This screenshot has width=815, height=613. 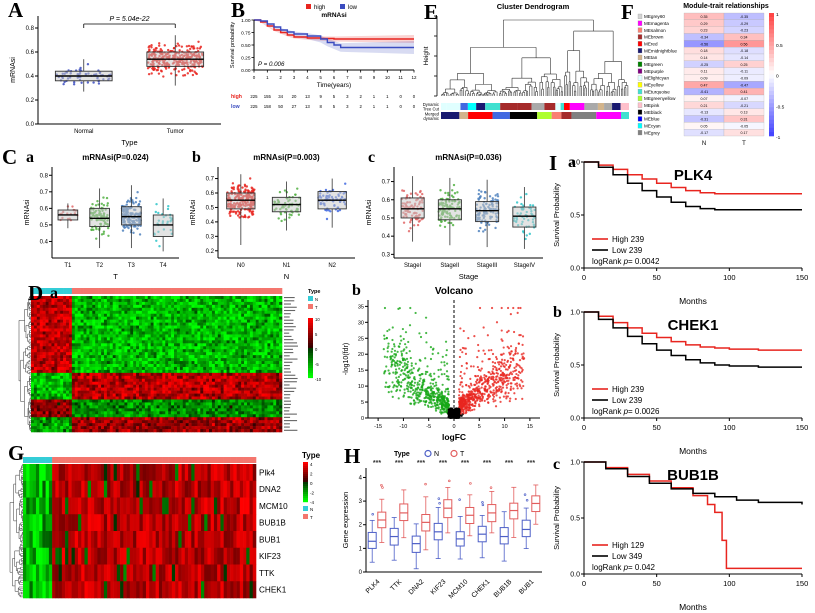 What do you see at coordinates (83, 132) in the screenshot?
I see `svg-text: Normal` at bounding box center [83, 132].